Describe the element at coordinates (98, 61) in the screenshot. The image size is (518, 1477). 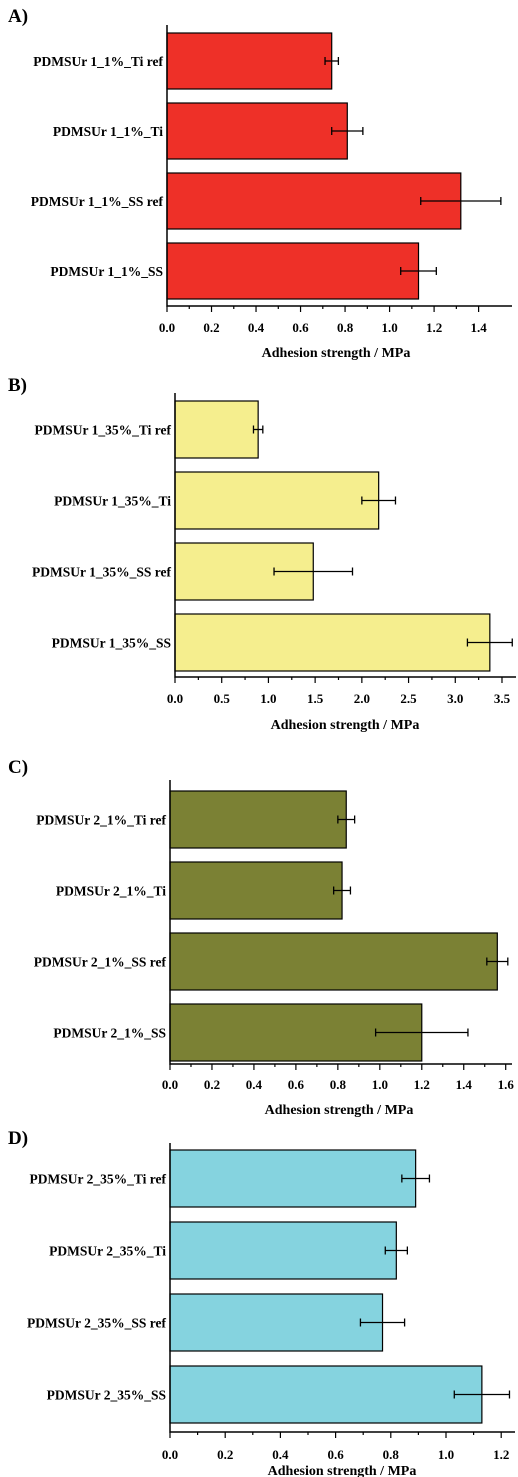
I see `category-label: PDMSUr 1_1%_Ti ref` at that location.